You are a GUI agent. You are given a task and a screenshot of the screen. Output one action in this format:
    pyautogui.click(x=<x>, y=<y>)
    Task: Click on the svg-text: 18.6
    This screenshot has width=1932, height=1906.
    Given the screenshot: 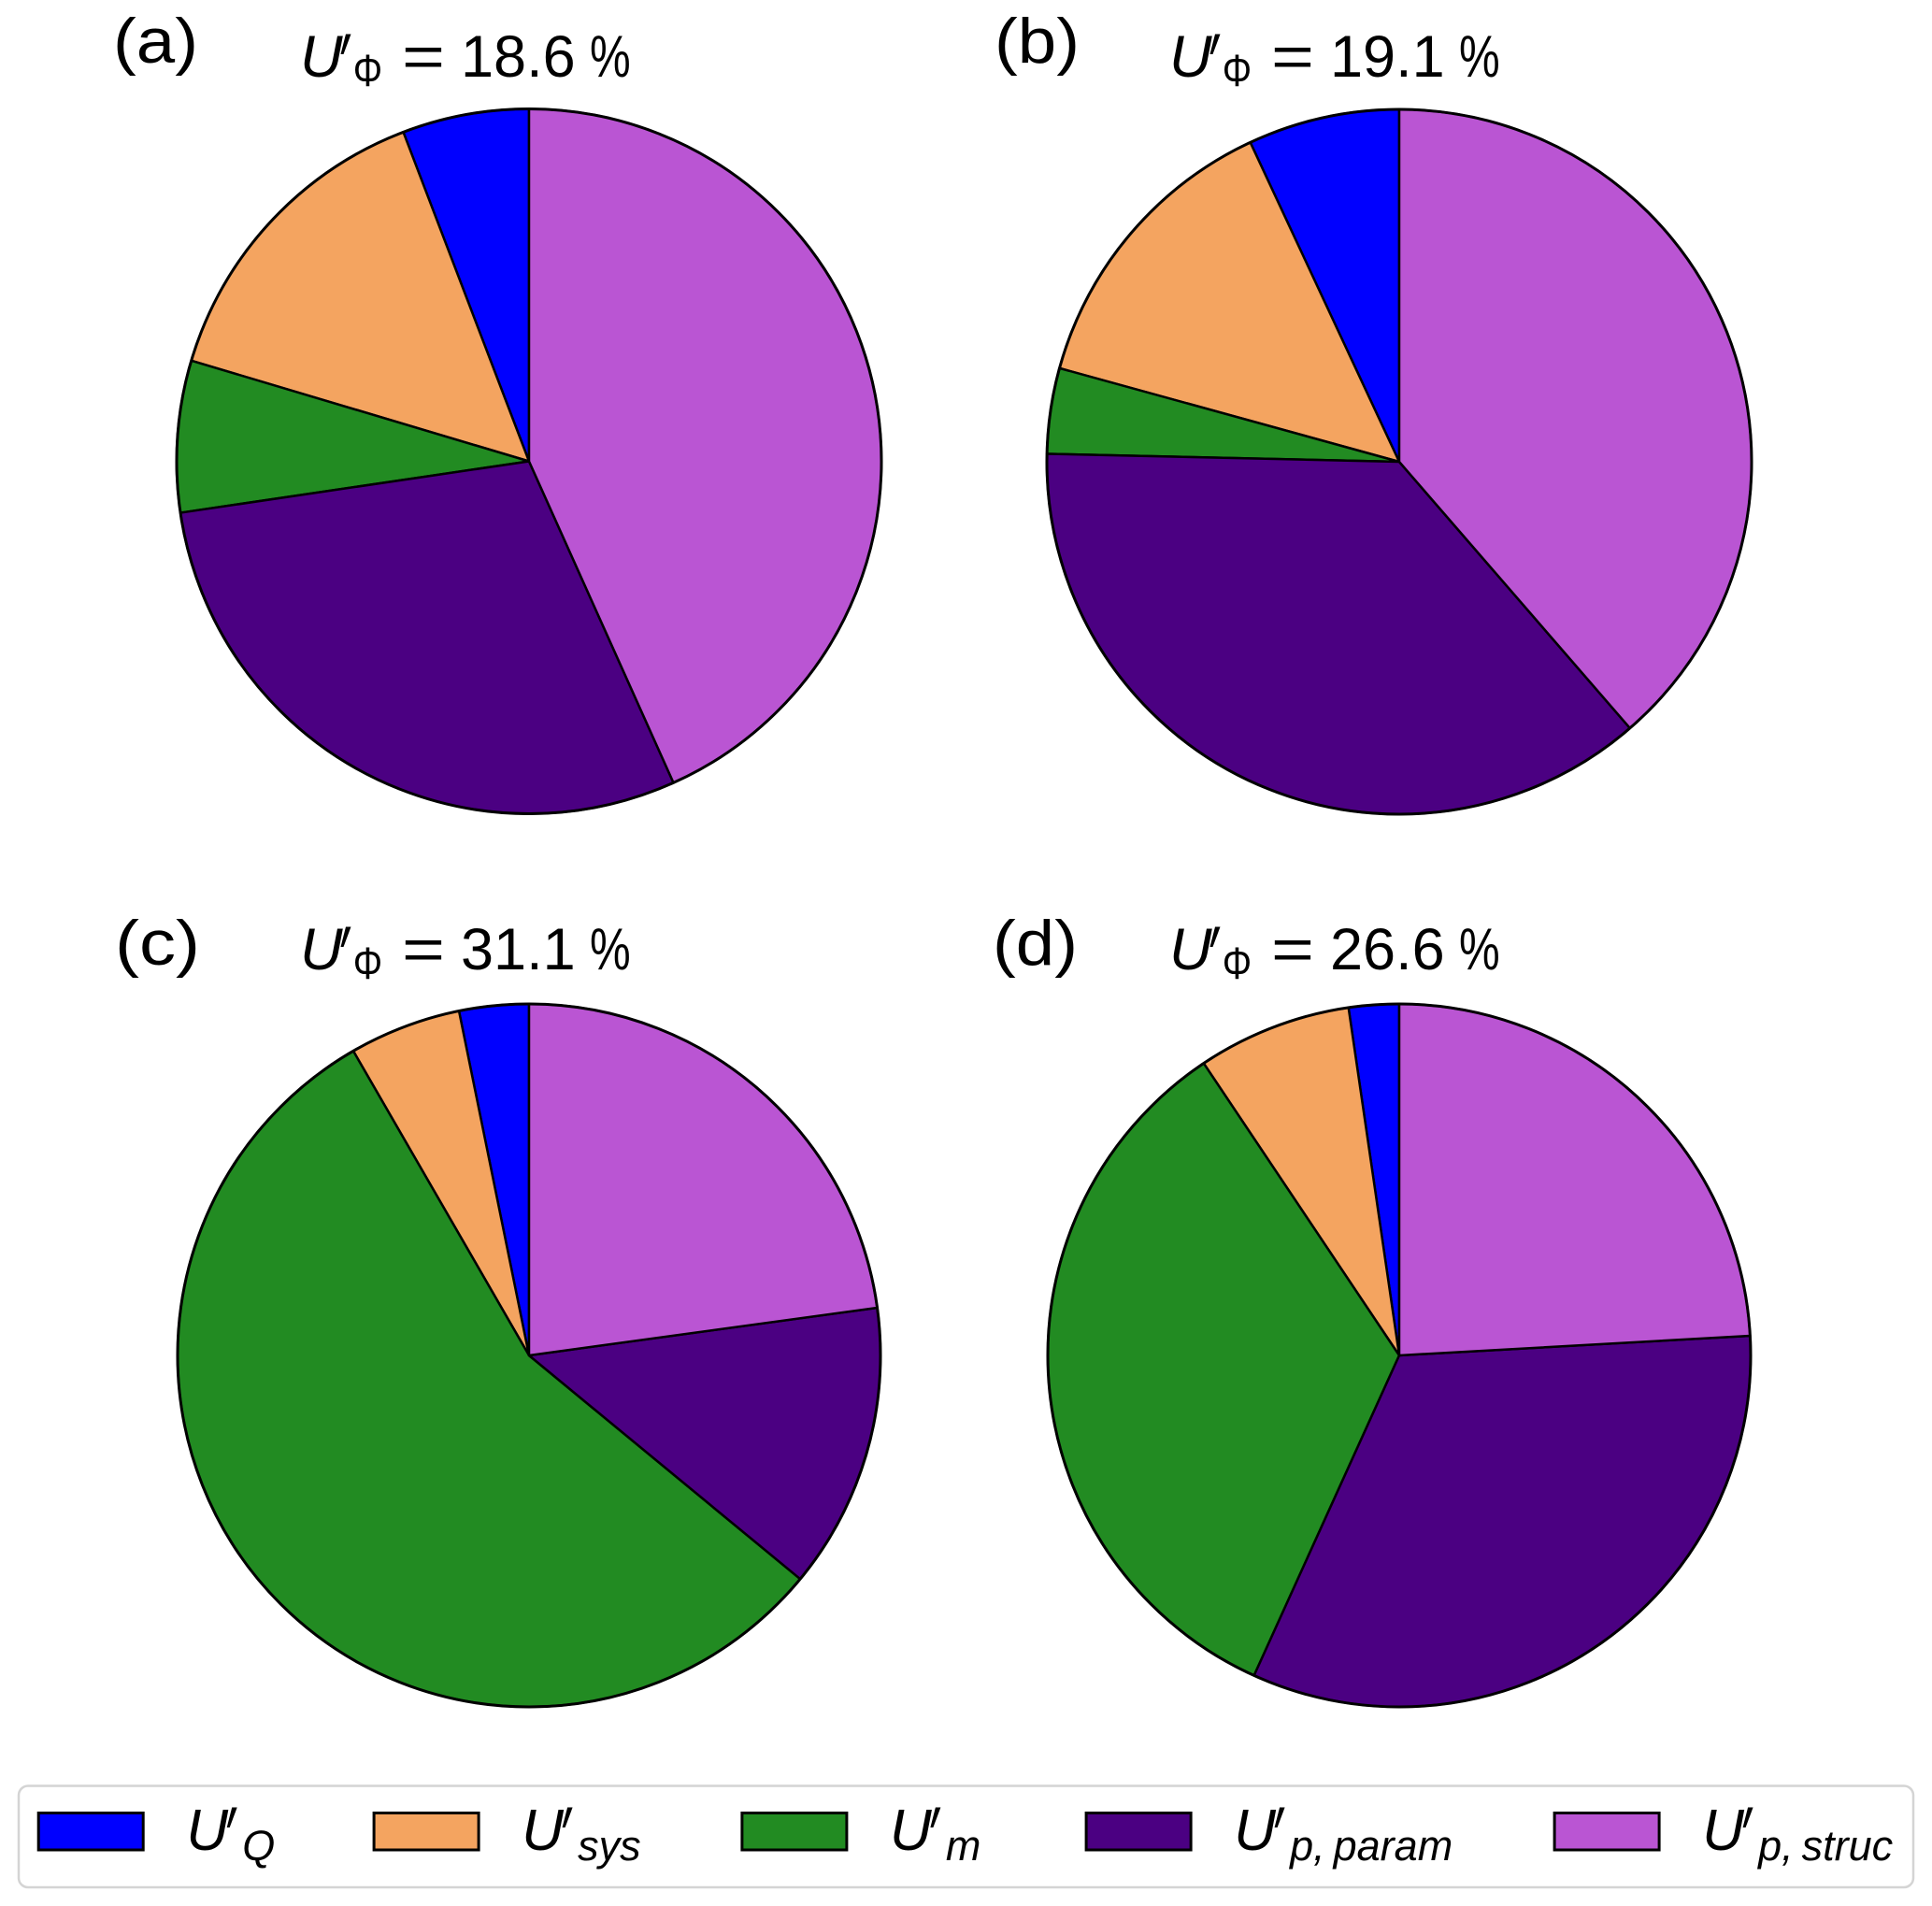 What is the action you would take?
    pyautogui.click(x=518, y=57)
    